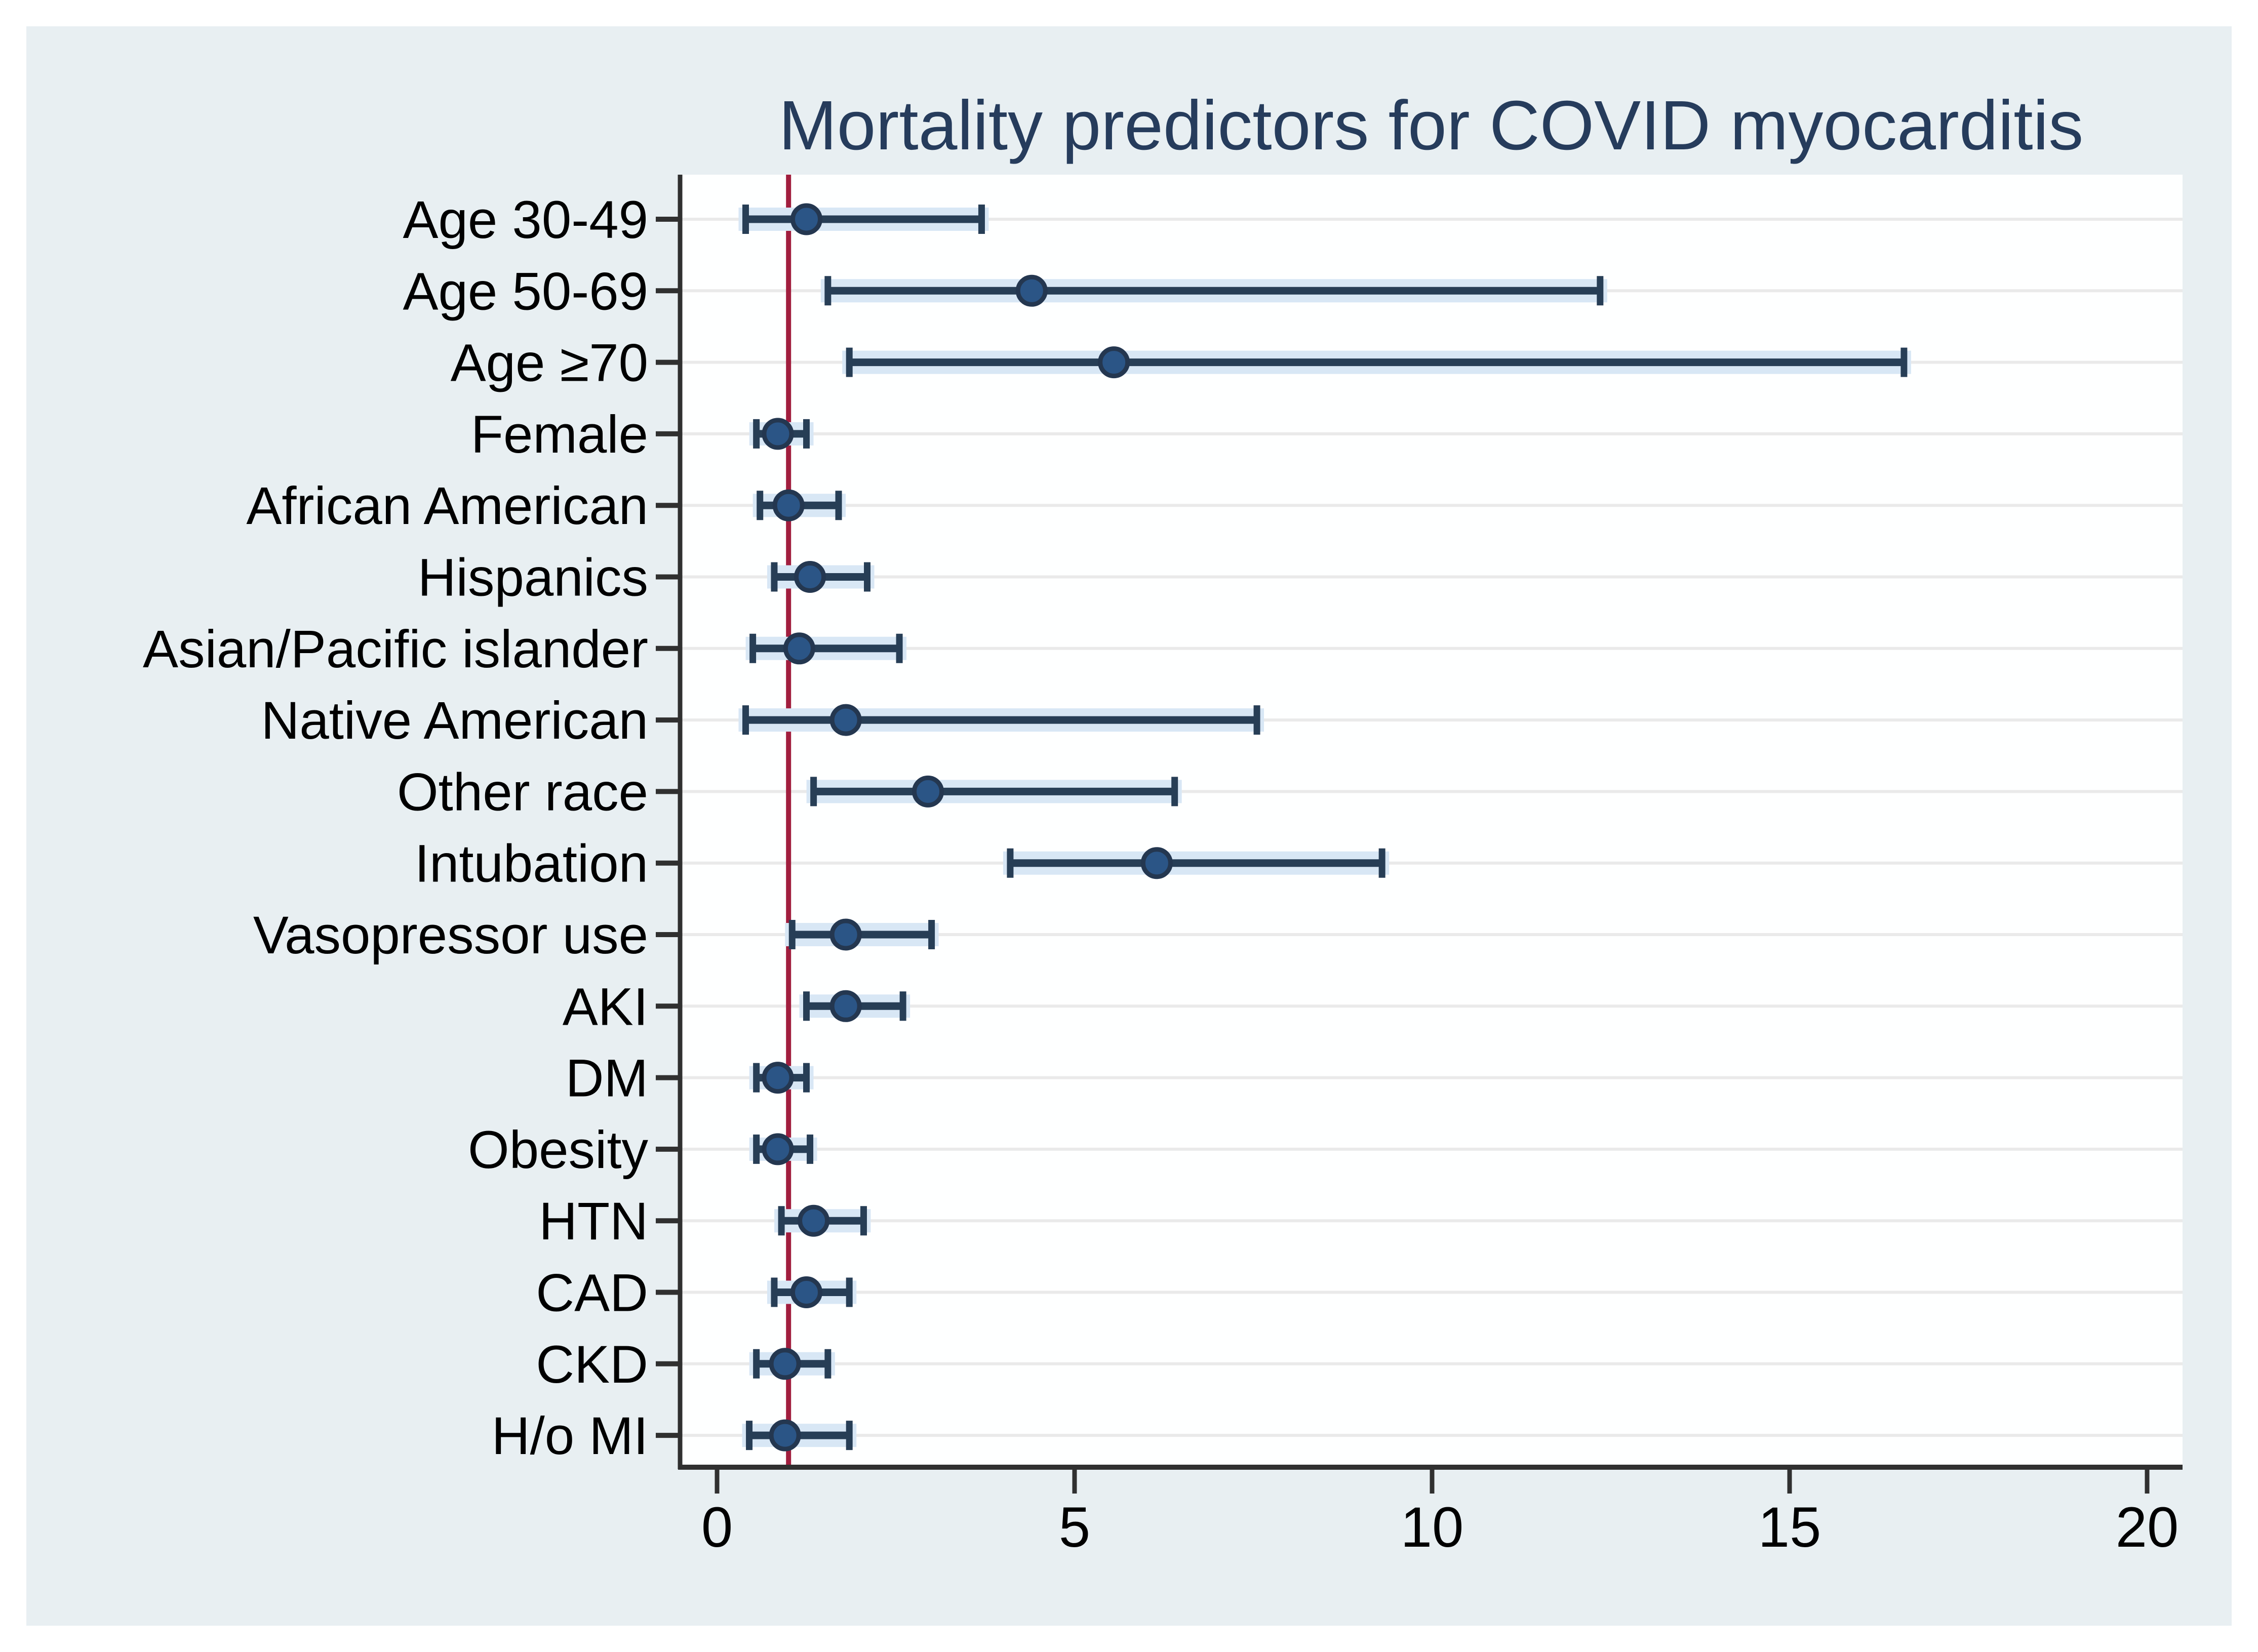 This screenshot has width=2258, height=1652. Describe the element at coordinates (532, 864) in the screenshot. I see `category-label: Intubation` at that location.